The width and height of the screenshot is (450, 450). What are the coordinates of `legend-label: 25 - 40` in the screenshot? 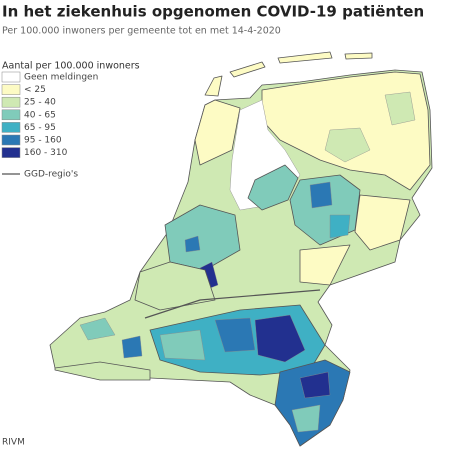 It's located at (40, 103).